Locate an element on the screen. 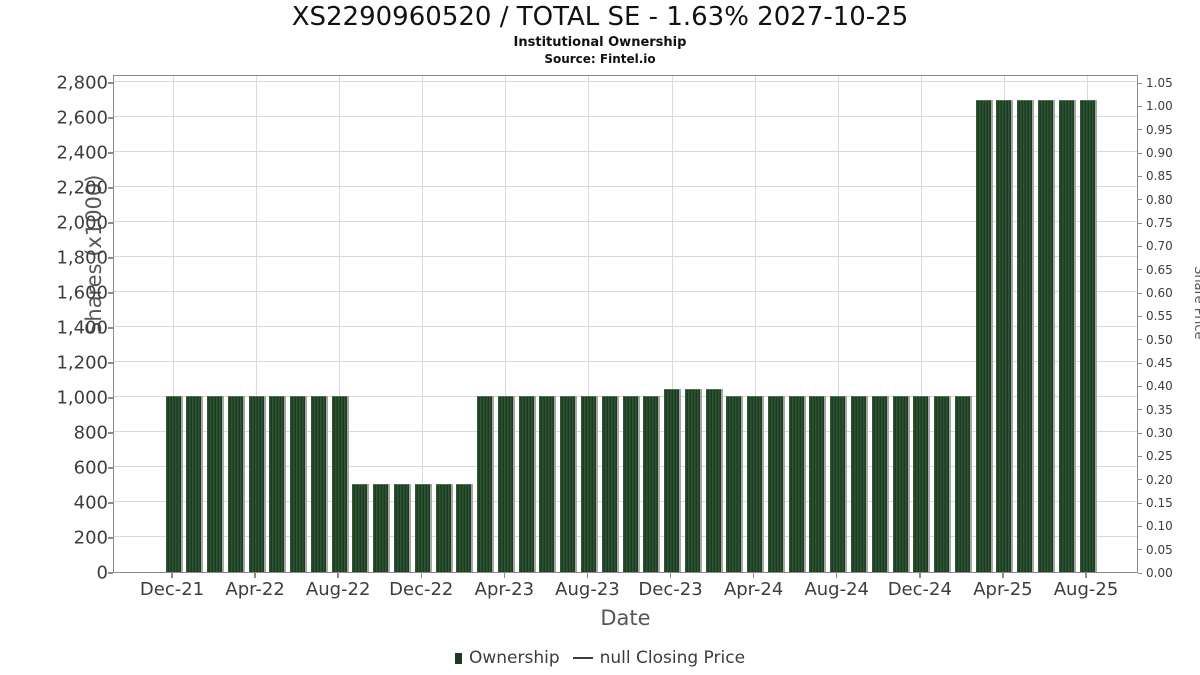  y-axis-right-tick-label: 0.80 is located at coordinates (1159, 199).